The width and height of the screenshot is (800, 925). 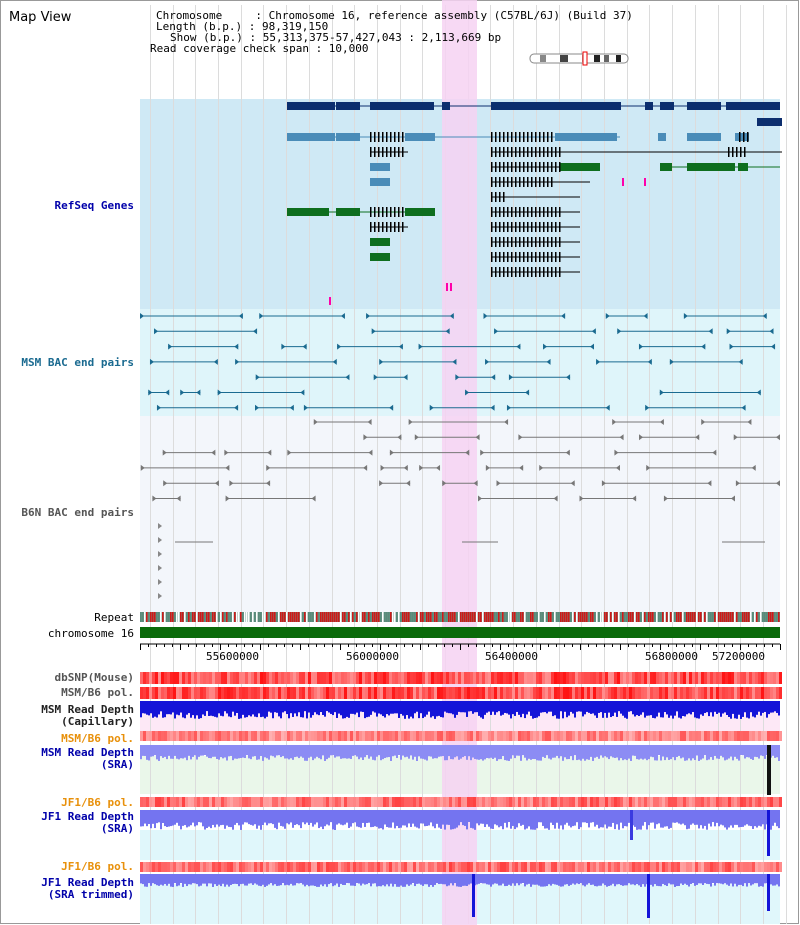 What do you see at coordinates (94, 677) in the screenshot?
I see `track-label-dbsnp: dbSNP(Mouse)` at bounding box center [94, 677].